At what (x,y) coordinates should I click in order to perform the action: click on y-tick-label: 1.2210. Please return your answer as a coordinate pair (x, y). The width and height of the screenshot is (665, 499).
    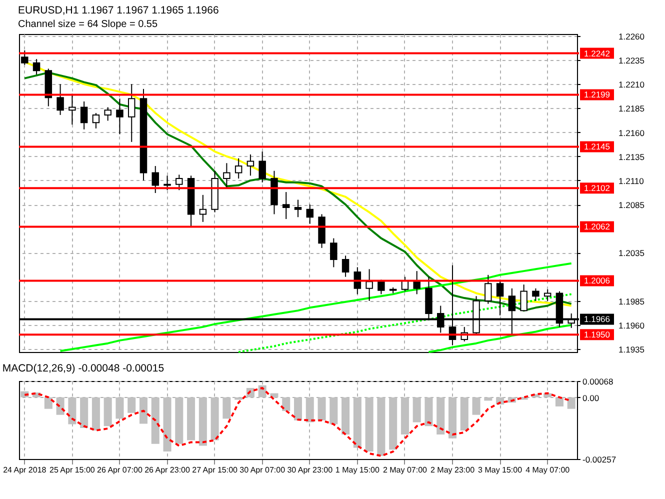
    Looking at the image, I should click on (631, 85).